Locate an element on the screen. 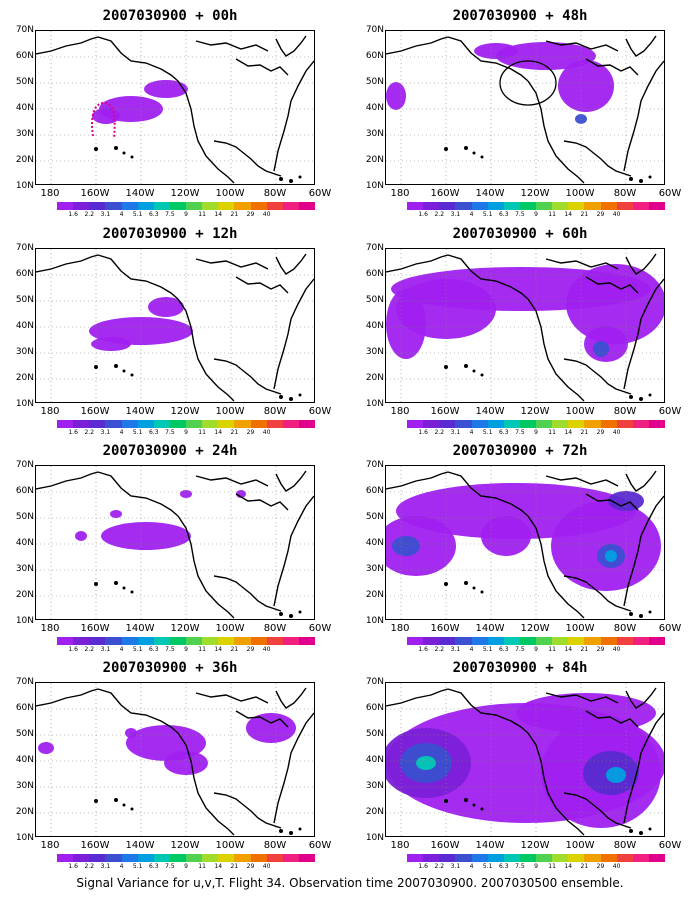 This screenshot has height=900, width=700. lat-label: 30N is located at coordinates (24, 134).